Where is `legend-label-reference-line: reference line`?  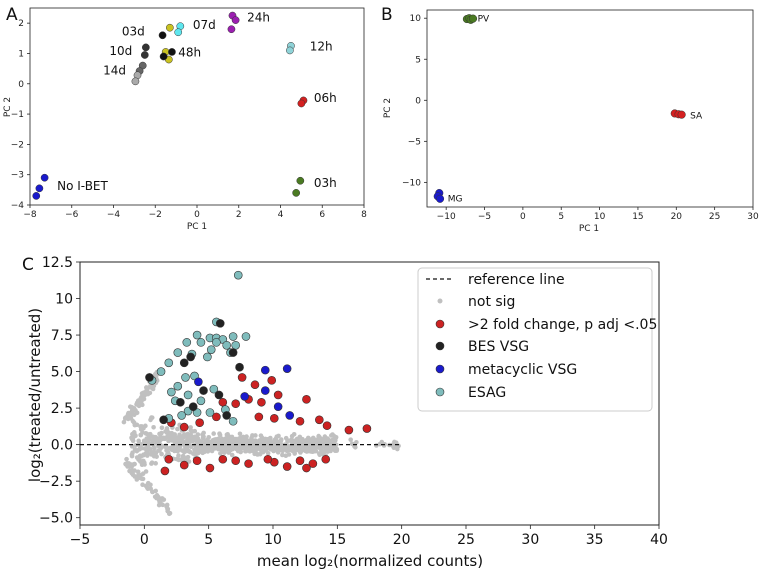 legend-label-reference-line: reference line is located at coordinates (516, 280).